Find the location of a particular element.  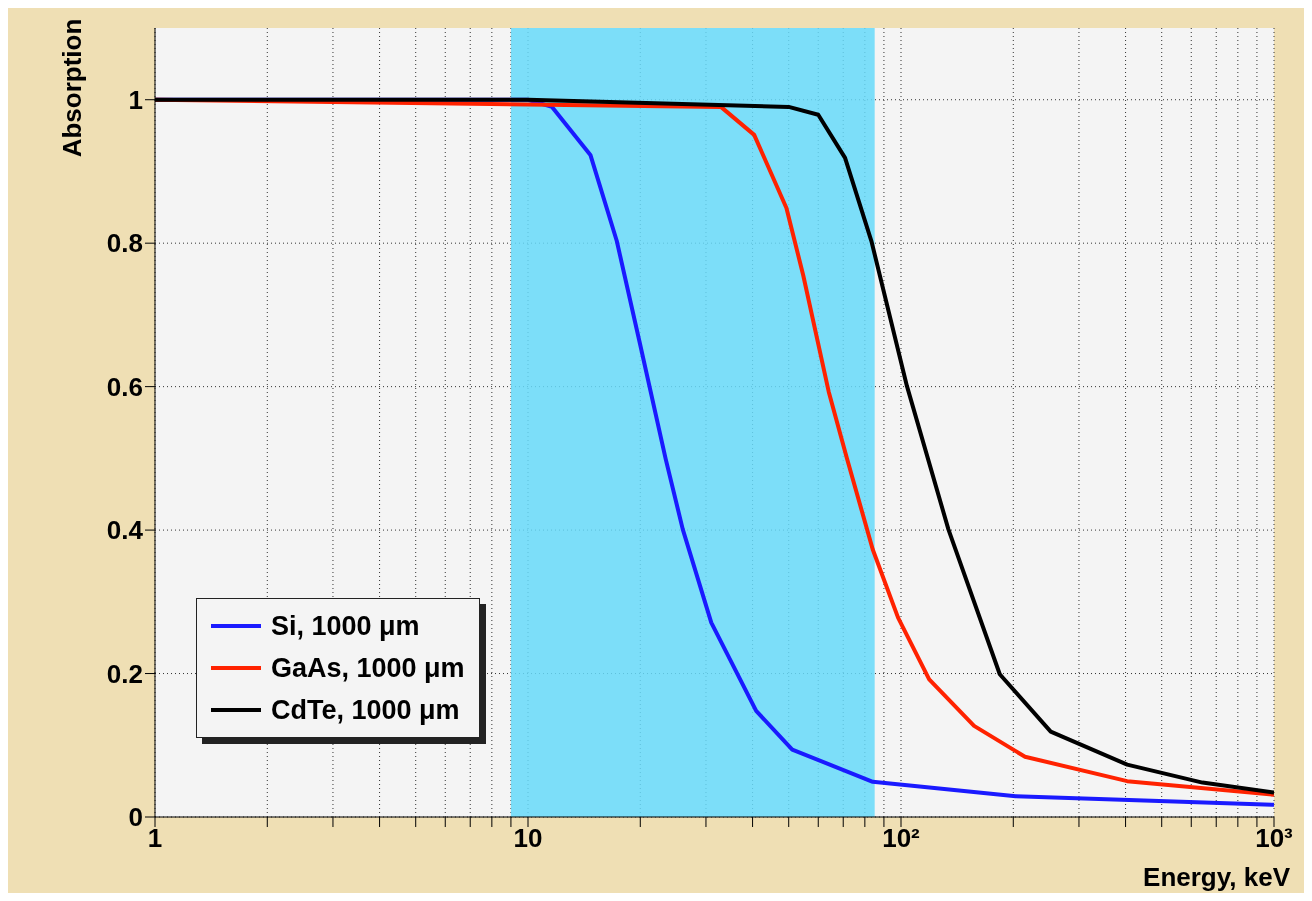

x-tick-label: 1 is located at coordinates (155, 838).